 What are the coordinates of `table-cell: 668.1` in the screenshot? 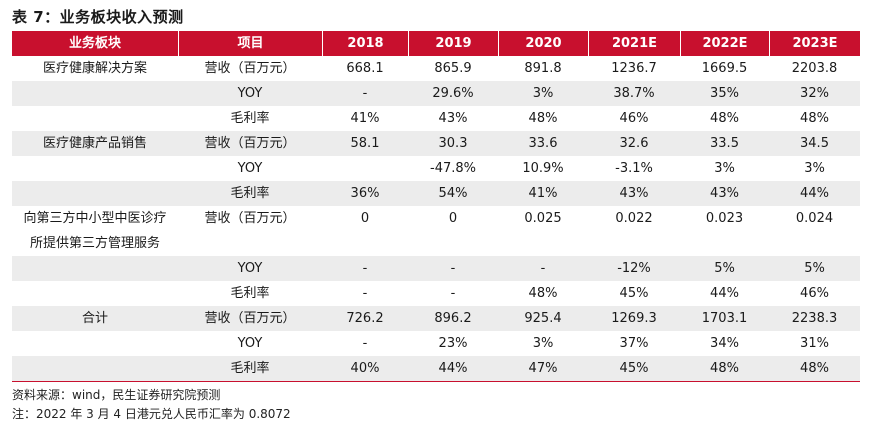 It's located at (365, 68).